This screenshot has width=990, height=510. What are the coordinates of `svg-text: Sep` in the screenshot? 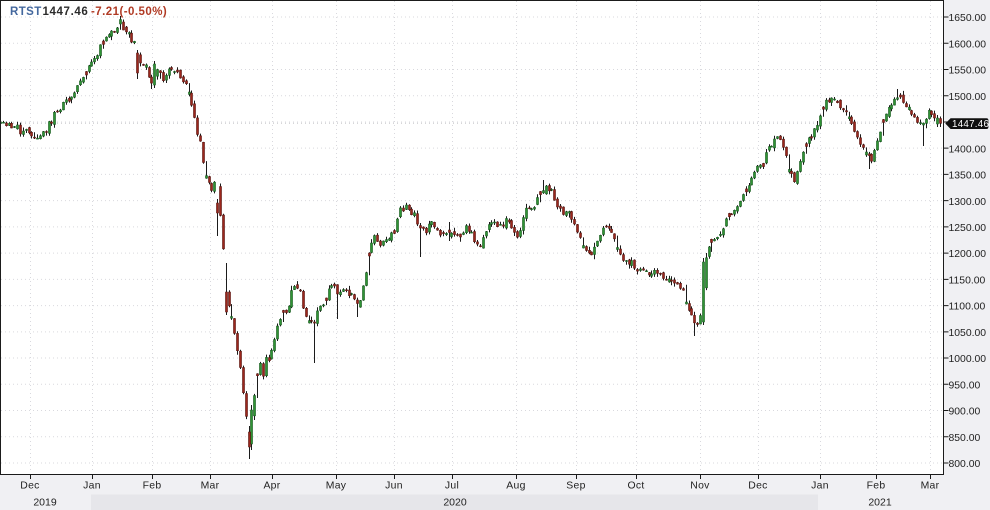 It's located at (575, 486).